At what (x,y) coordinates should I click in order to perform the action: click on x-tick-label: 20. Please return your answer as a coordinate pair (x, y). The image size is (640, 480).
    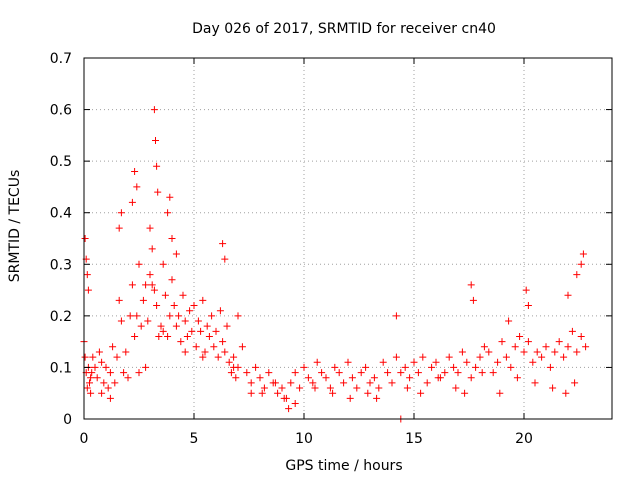
    Looking at the image, I should click on (524, 439).